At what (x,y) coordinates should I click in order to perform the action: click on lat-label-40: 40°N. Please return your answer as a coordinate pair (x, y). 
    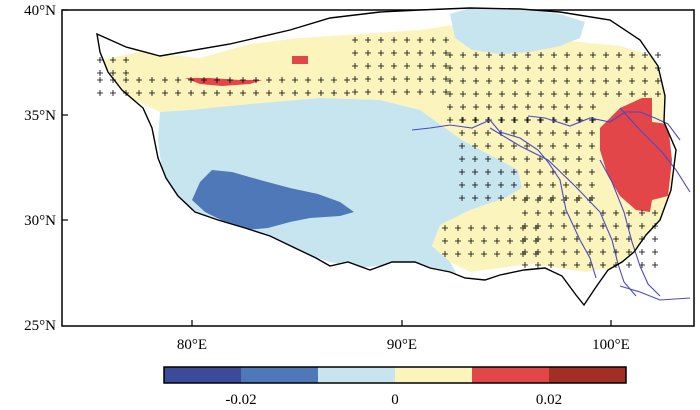
    Looking at the image, I should click on (40, 11).